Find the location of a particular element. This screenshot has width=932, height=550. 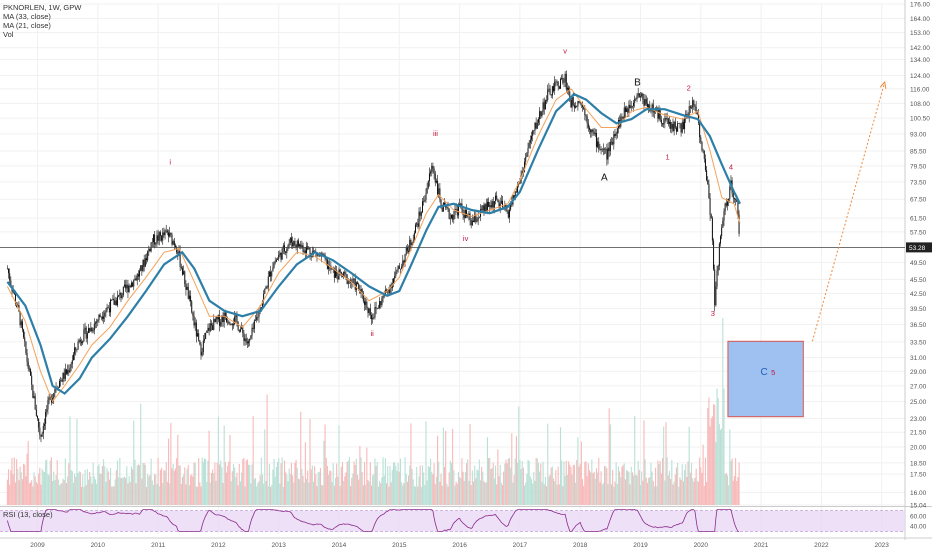

rsi-band is located at coordinates (452, 521).